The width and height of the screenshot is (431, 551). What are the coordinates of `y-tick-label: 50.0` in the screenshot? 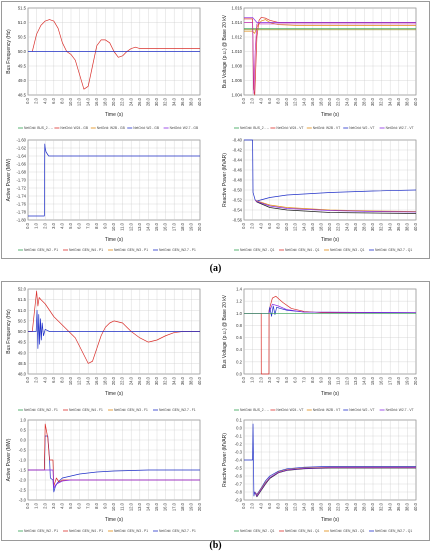 It's located at (22, 51).